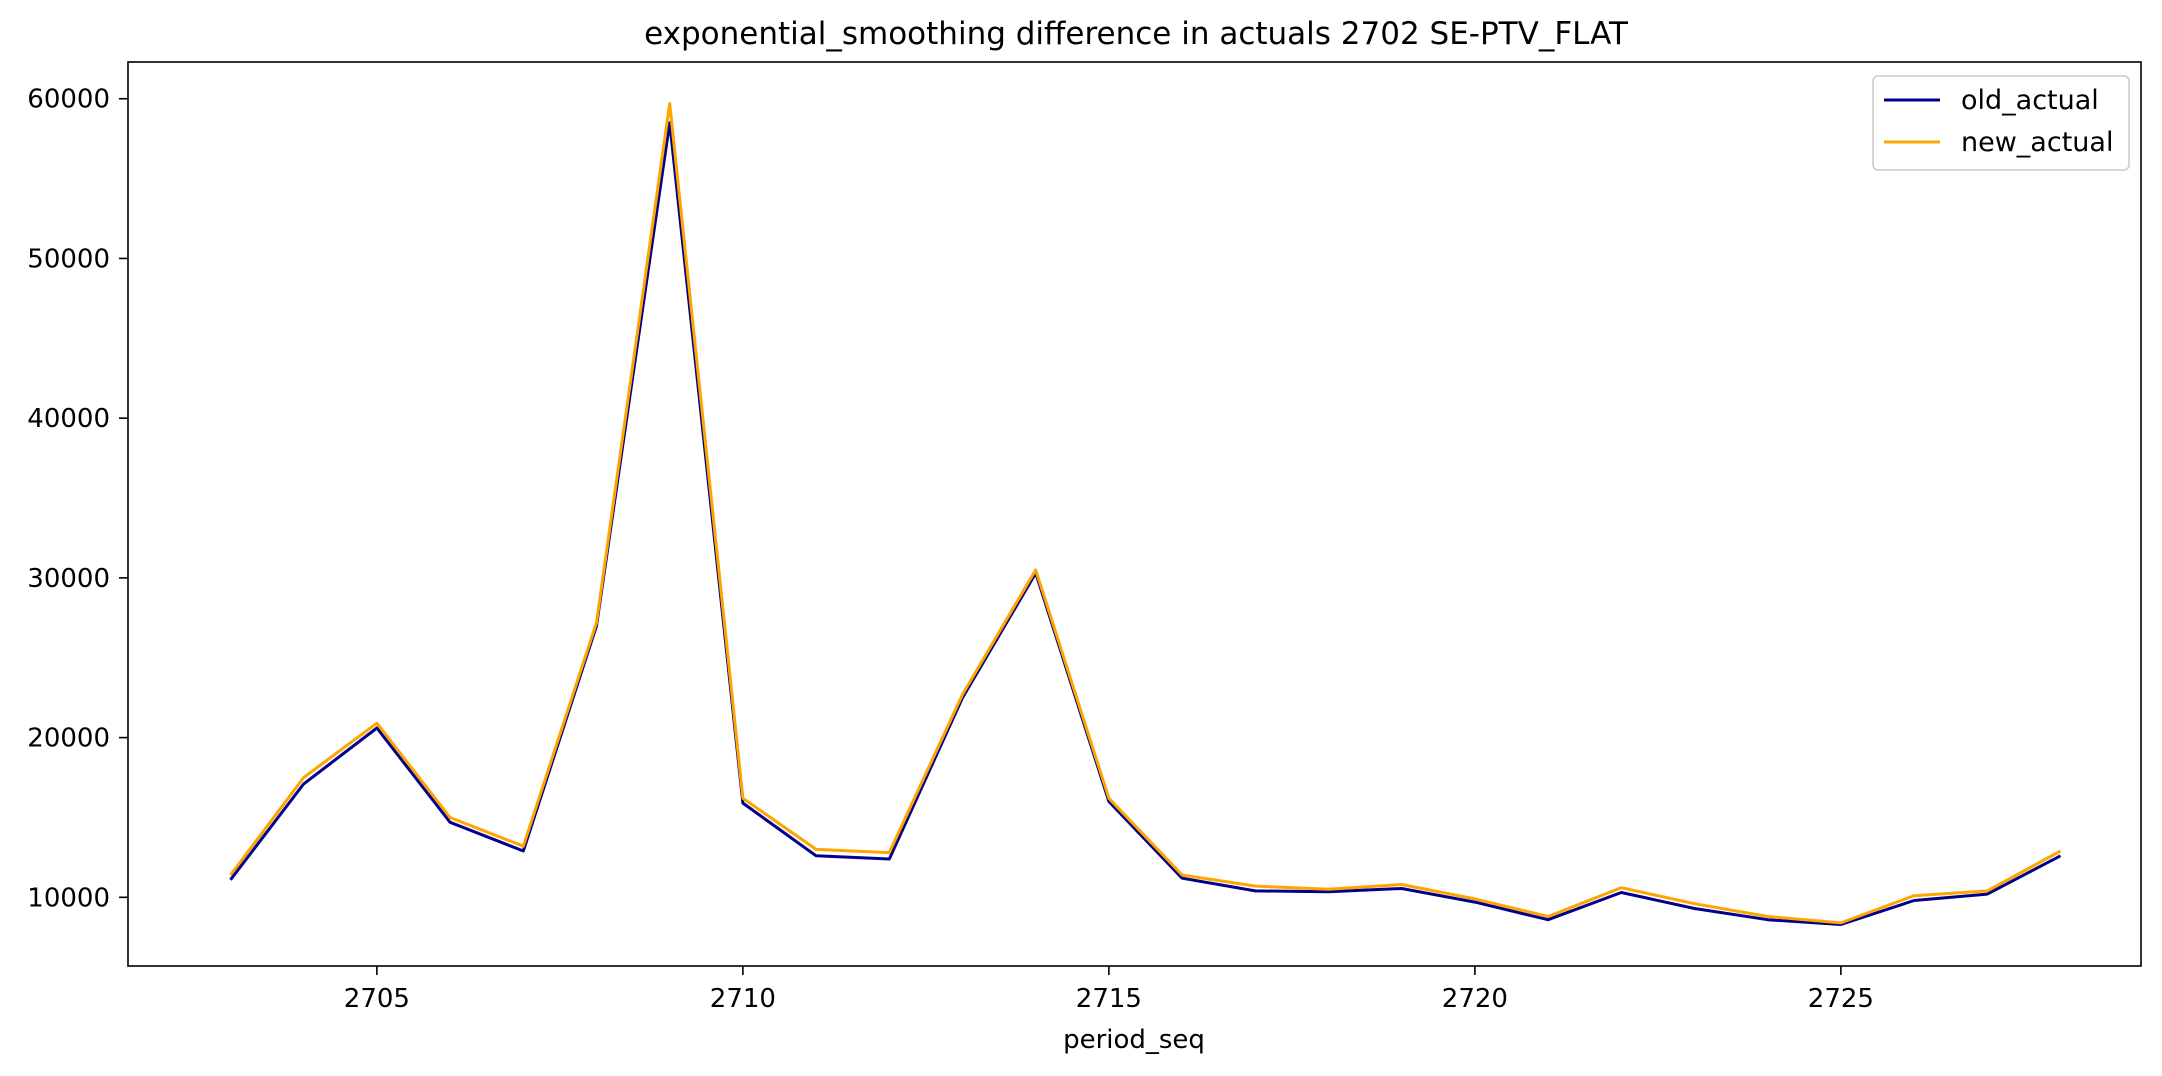 This screenshot has width=2162, height=1076. What do you see at coordinates (2030, 100) in the screenshot?
I see `legend-label-old-actual: old_actual` at bounding box center [2030, 100].